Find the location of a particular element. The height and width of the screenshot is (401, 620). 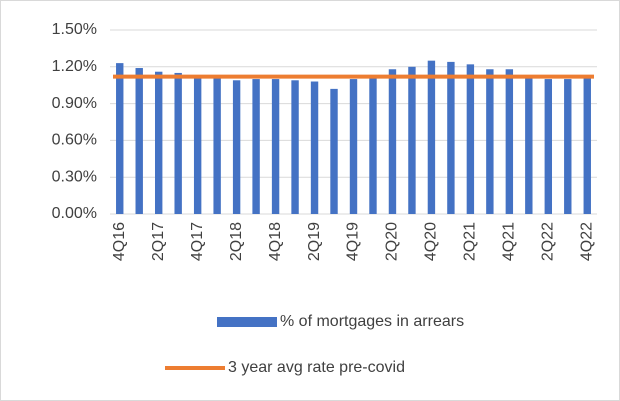

x-tick-label: 2Q22 is located at coordinates (548, 241).